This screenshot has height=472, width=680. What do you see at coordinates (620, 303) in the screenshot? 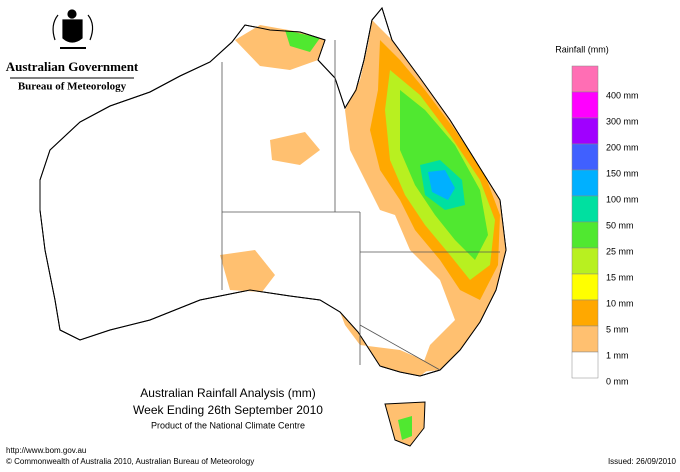
I see `legend-label: 10 mm` at bounding box center [620, 303].